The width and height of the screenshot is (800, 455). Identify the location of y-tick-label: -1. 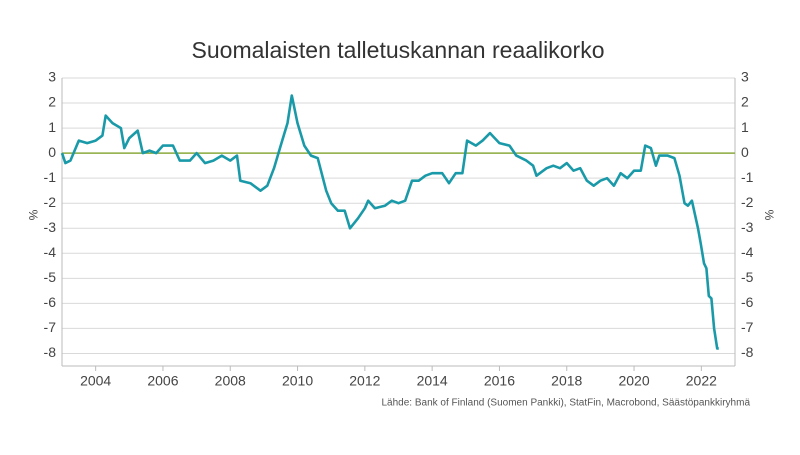
(50, 177).